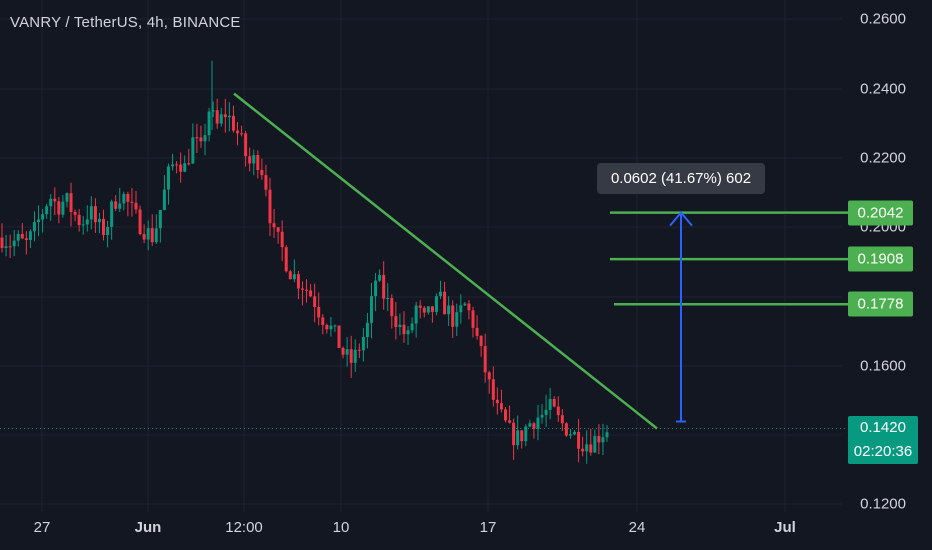  Describe the element at coordinates (785, 527) in the screenshot. I see `time-tick-label: Jul` at that location.